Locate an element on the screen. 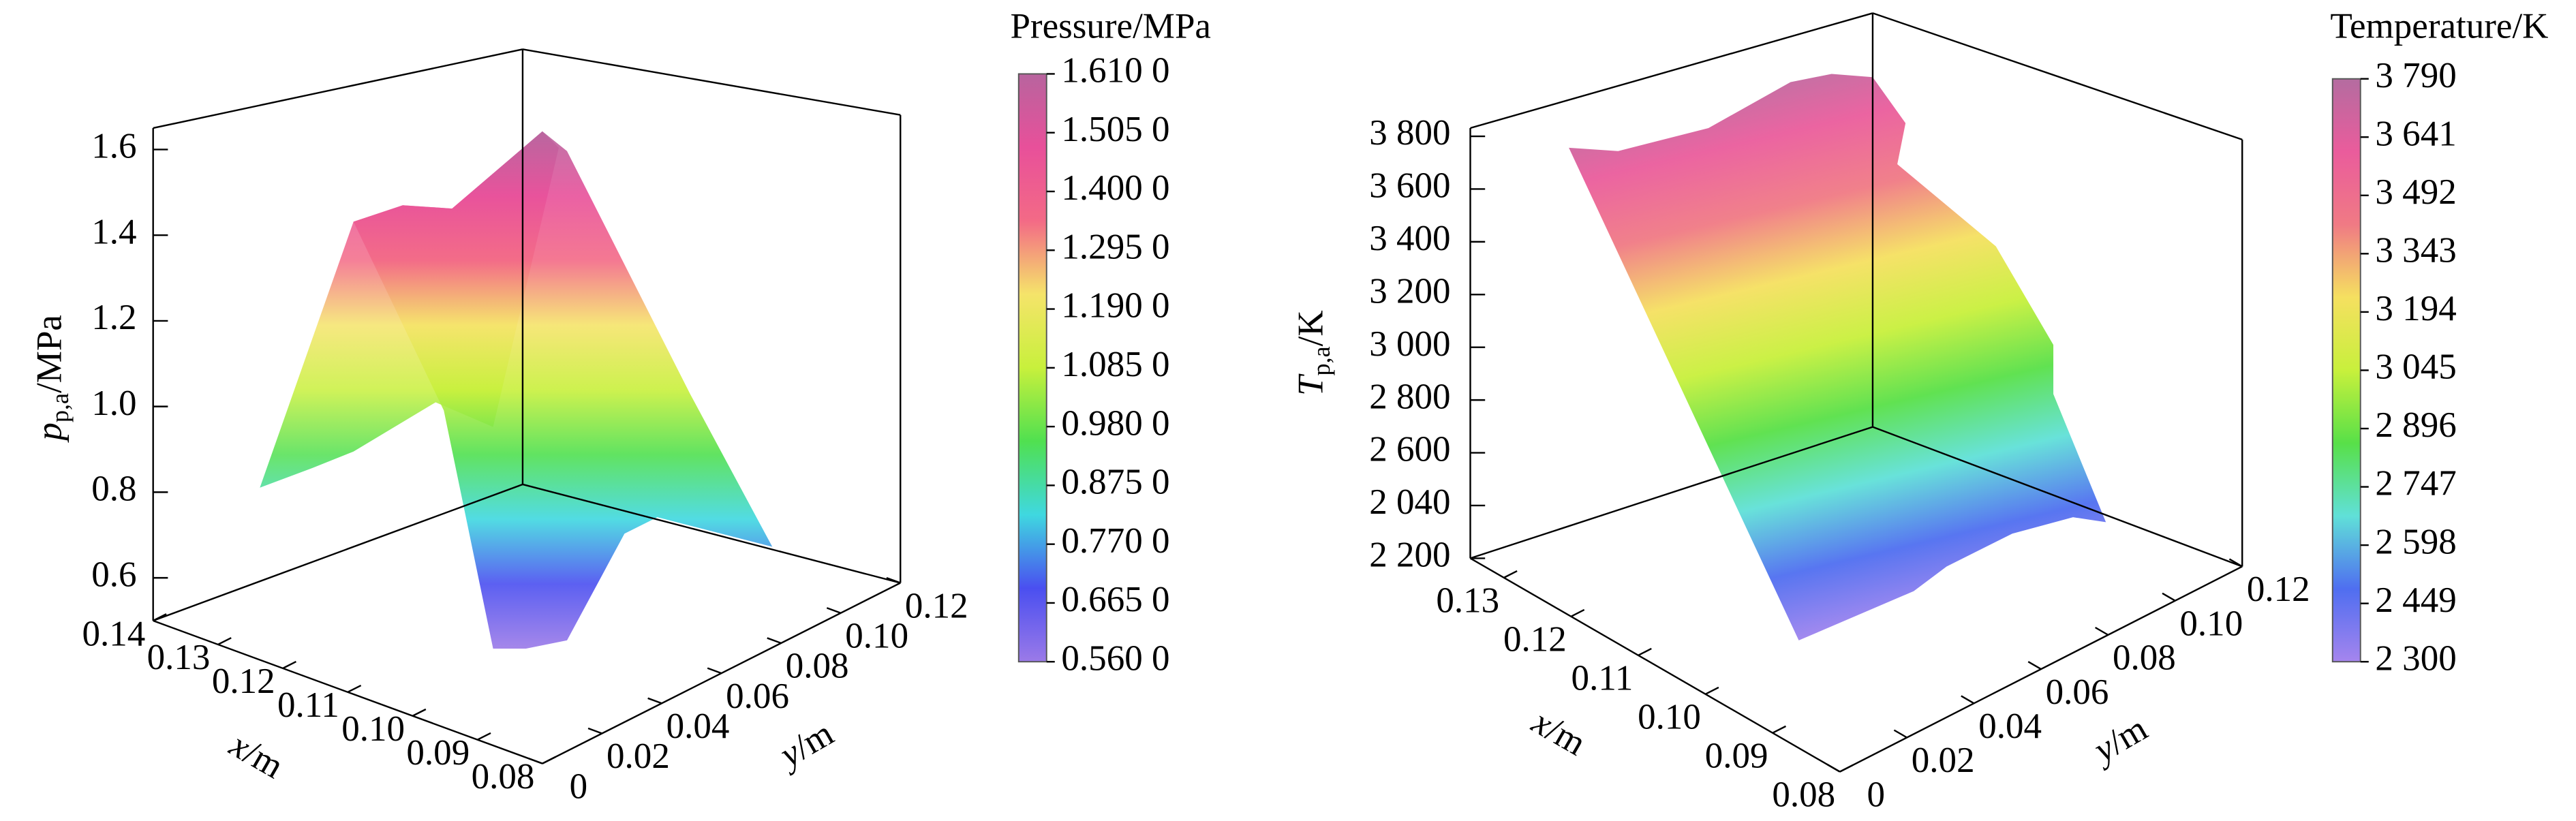  z-axis-label-symbol: p is located at coordinates (50, 433).